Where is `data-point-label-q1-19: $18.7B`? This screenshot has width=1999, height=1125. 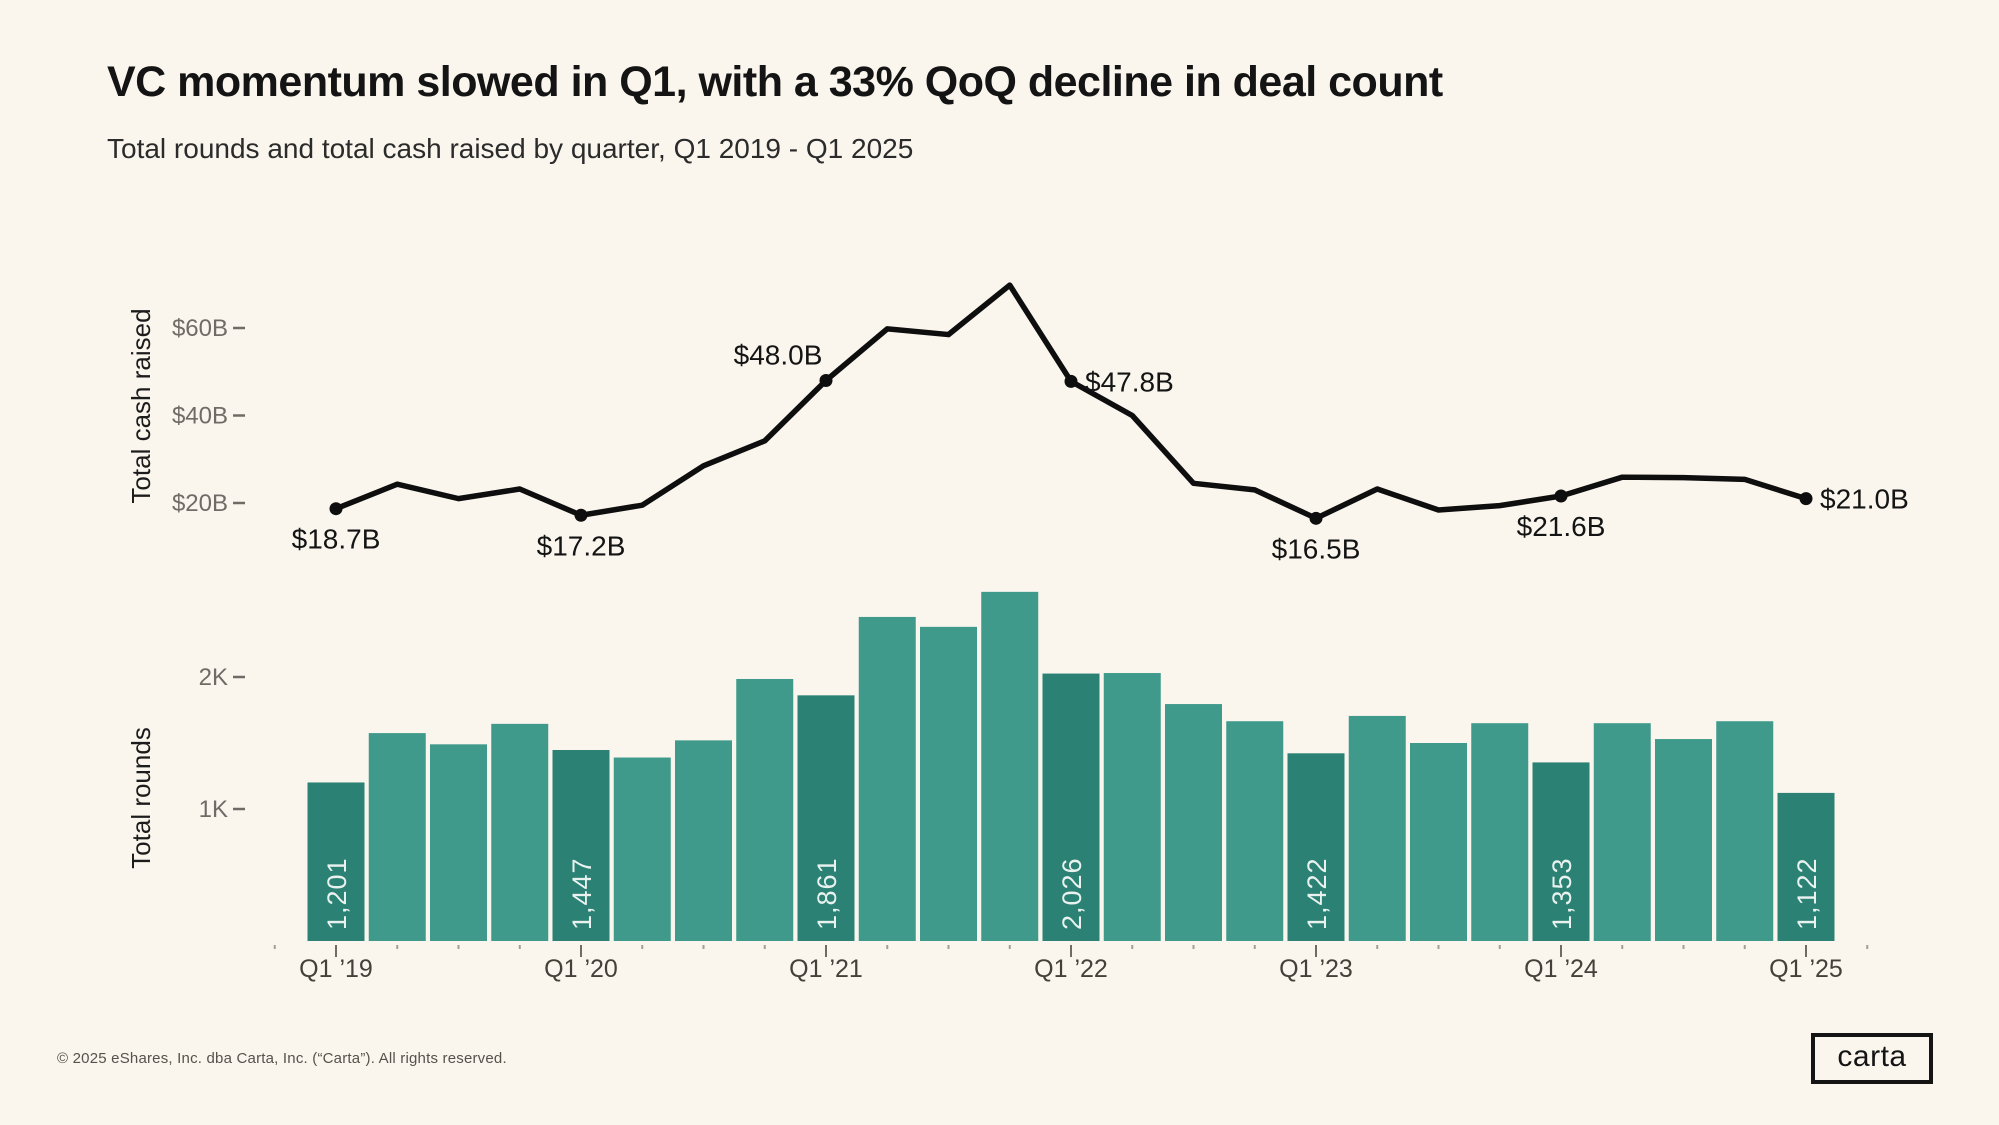 data-point-label-q1-19: $18.7B is located at coordinates (336, 539).